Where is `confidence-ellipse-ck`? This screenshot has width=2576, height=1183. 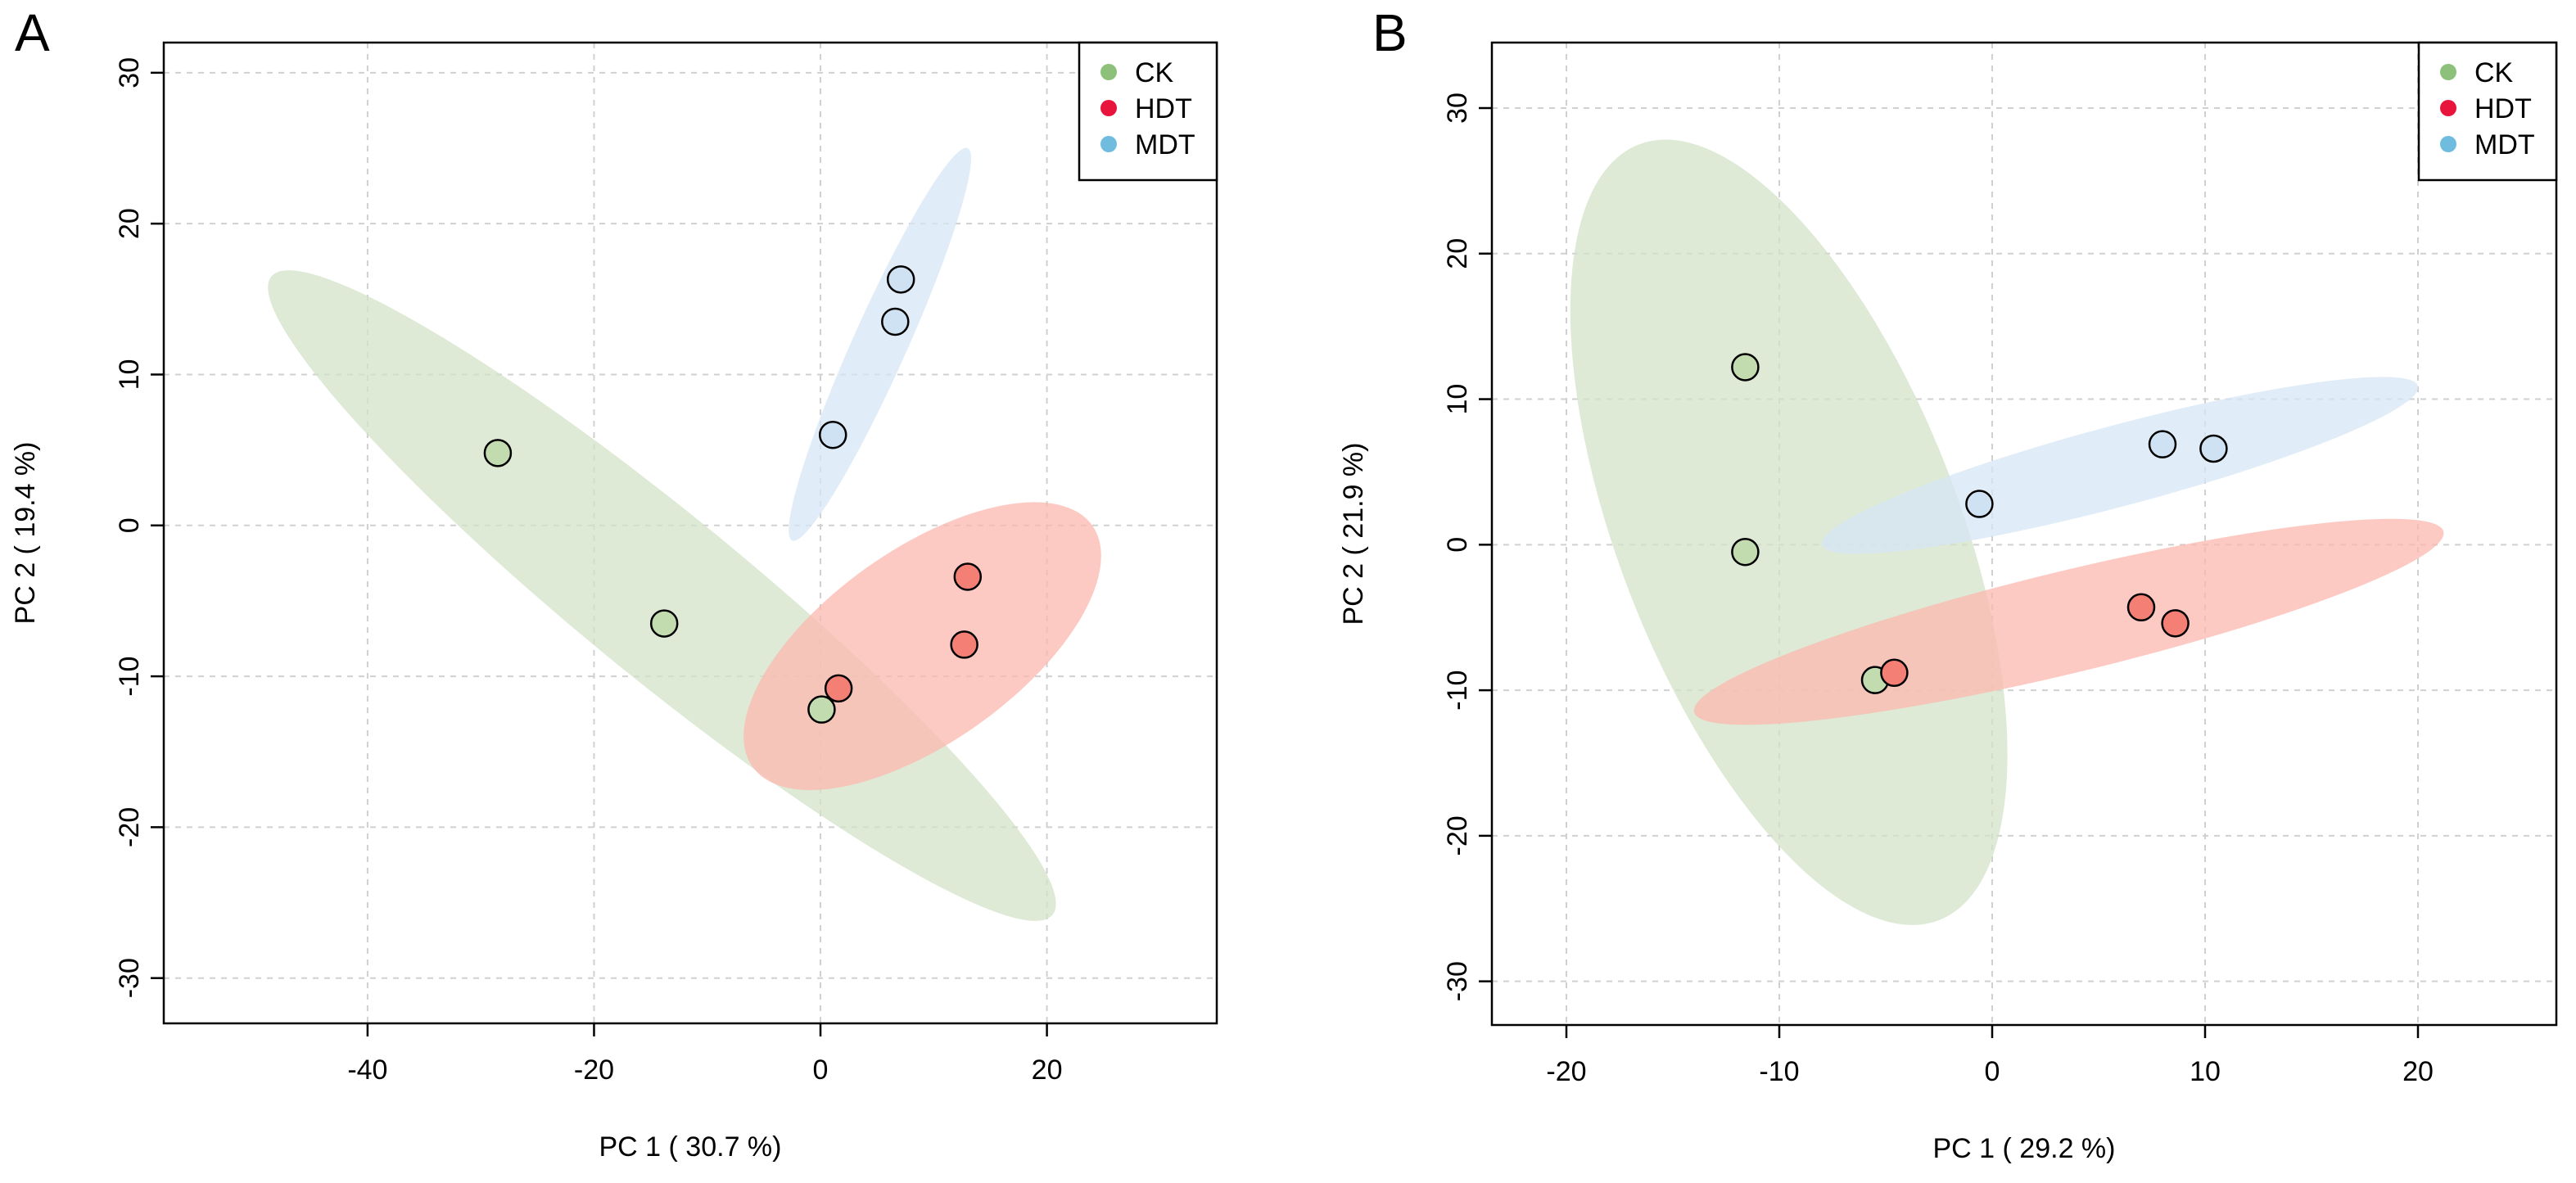
confidence-ellipse-ck is located at coordinates (1789, 532).